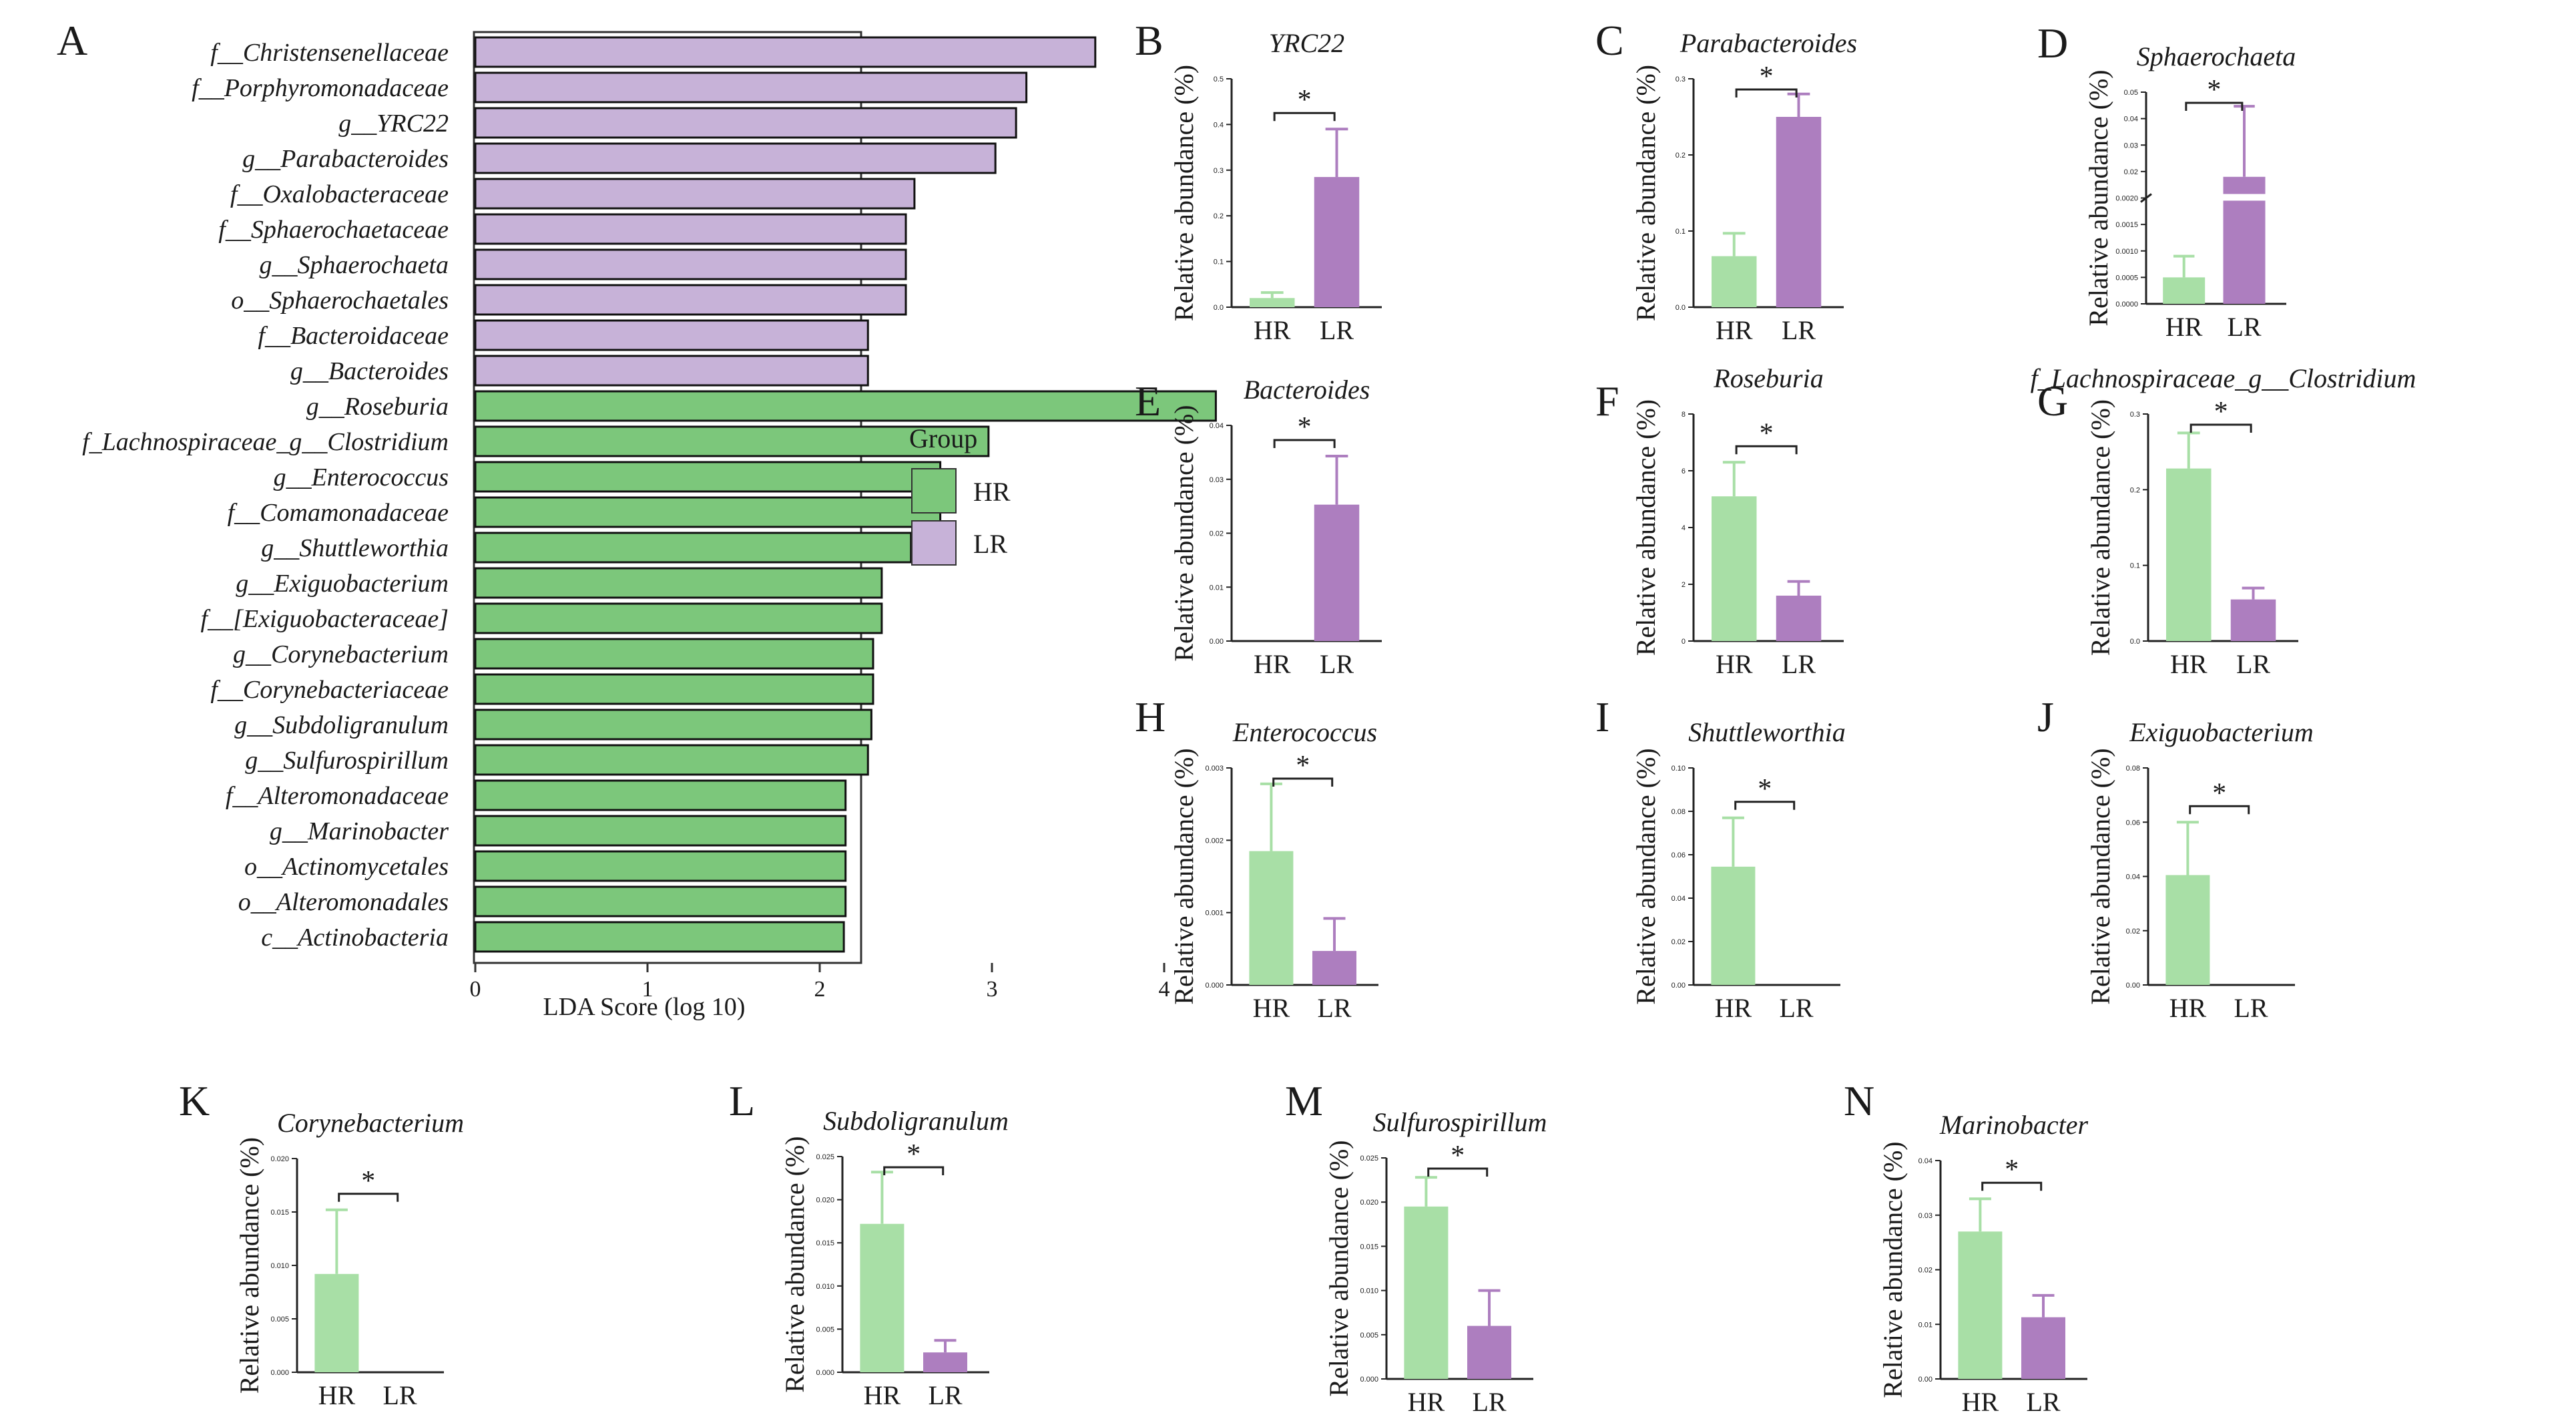 The height and width of the screenshot is (1423, 2576). I want to click on y-tick-label: 0.025, so click(825, 1157).